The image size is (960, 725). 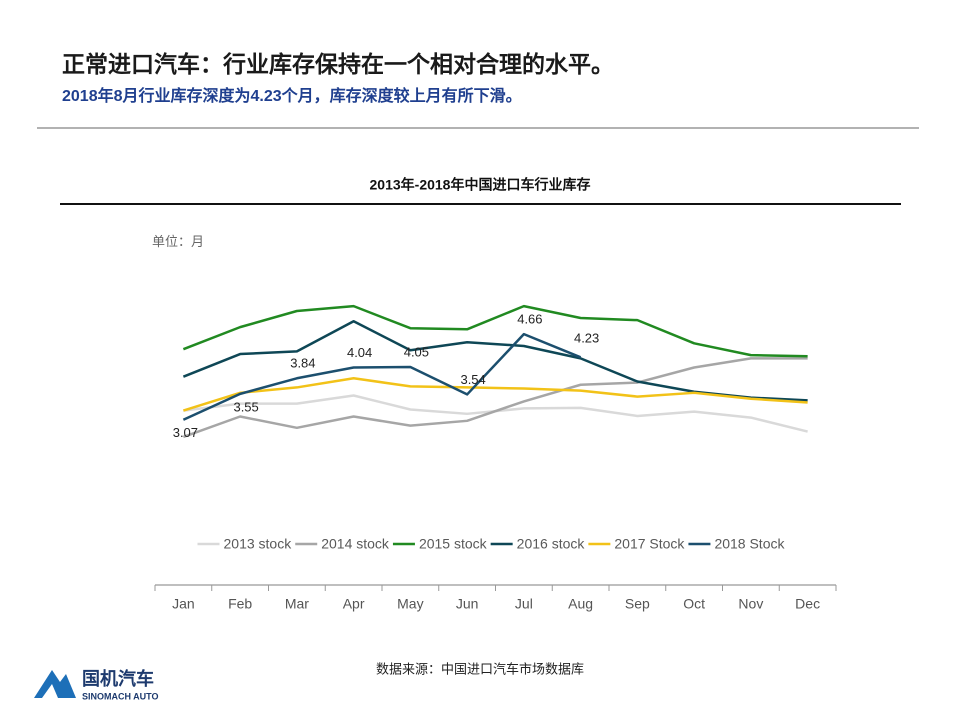 I want to click on slide-title: 正常进口汽车：行业库存保持在一个相对合理的水平。, so click(x=338, y=64).